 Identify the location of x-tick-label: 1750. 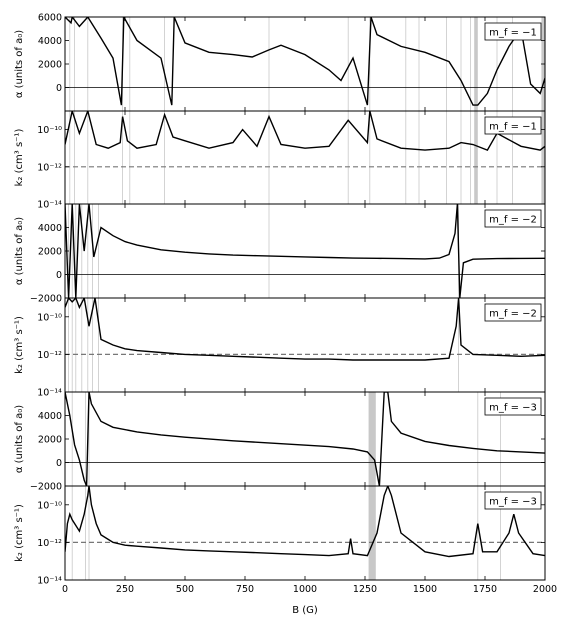
(485, 589).